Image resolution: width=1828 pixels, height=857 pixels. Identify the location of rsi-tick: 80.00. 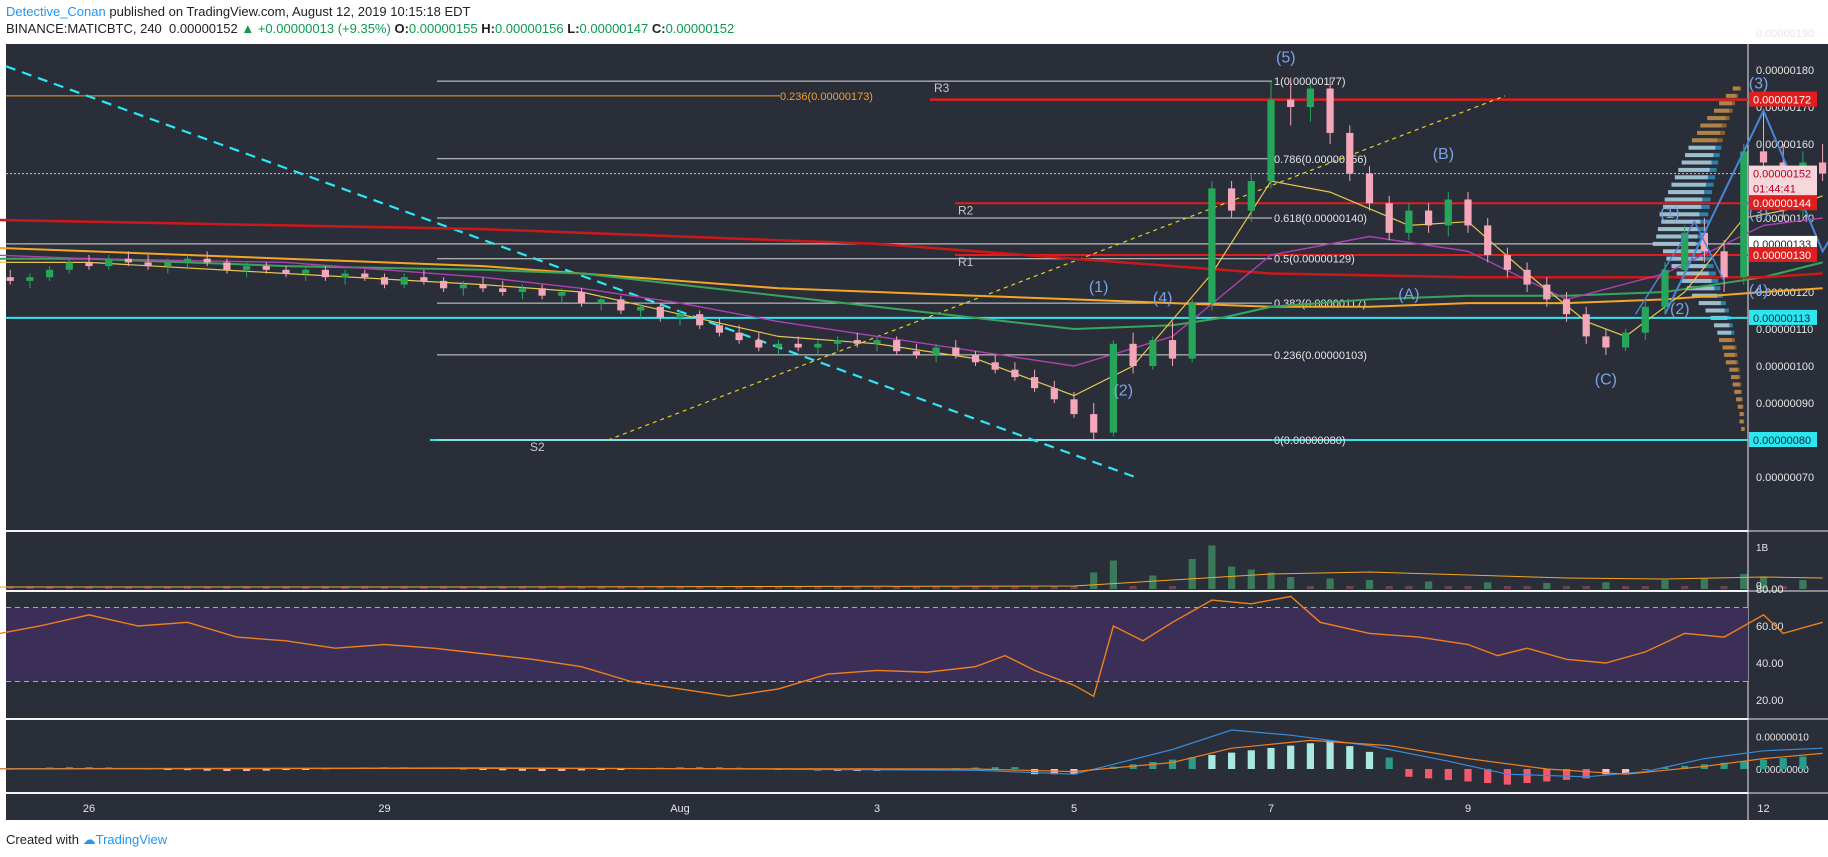
(1770, 590).